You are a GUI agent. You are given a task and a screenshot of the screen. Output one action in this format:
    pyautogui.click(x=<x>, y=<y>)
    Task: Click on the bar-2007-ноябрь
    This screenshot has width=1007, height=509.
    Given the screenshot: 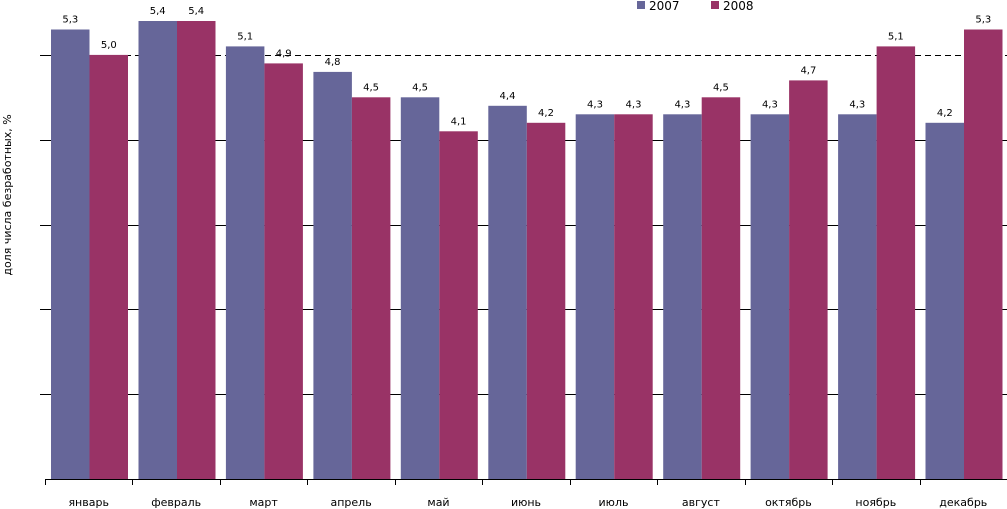 What is the action you would take?
    pyautogui.click(x=857, y=297)
    